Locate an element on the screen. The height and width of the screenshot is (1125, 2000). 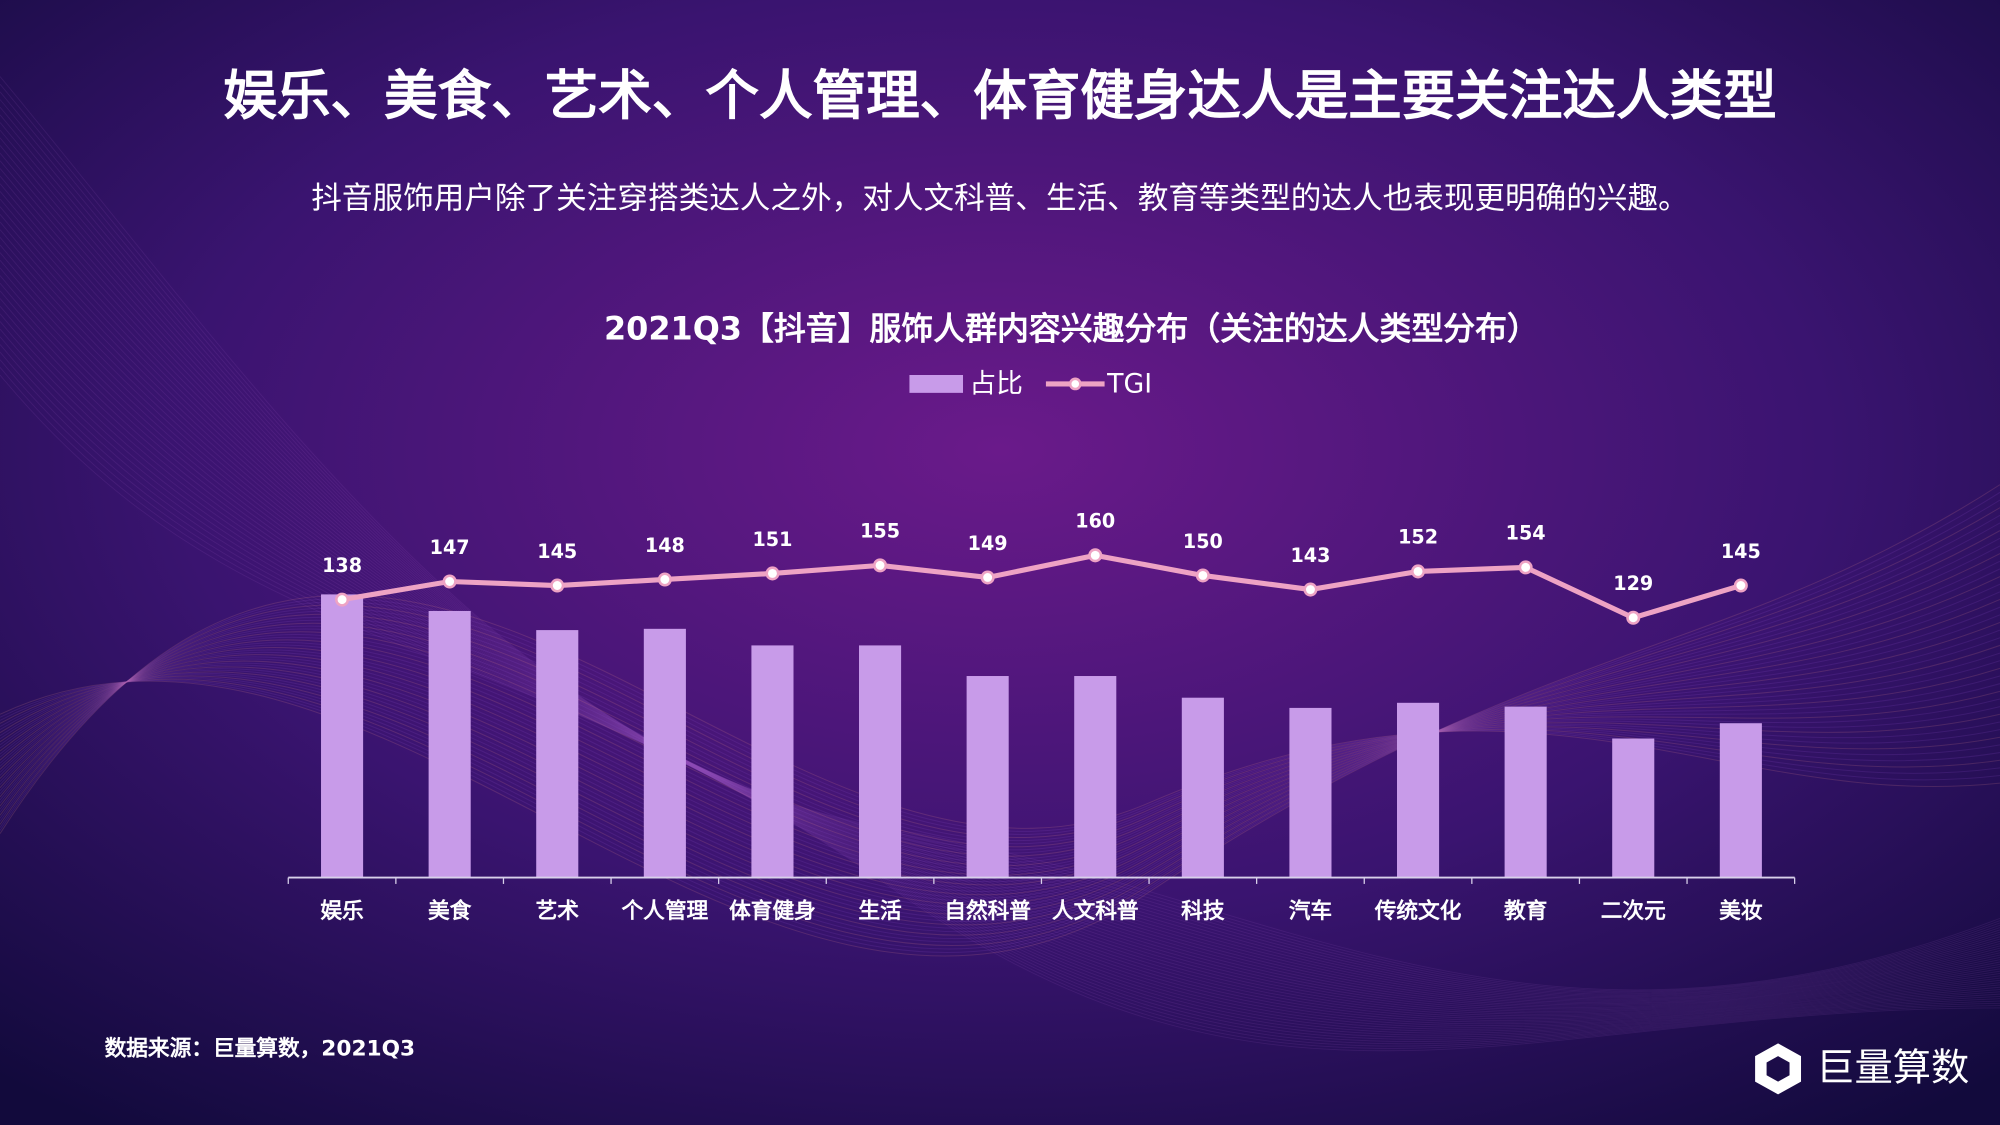
data-label: 155 is located at coordinates (880, 531).